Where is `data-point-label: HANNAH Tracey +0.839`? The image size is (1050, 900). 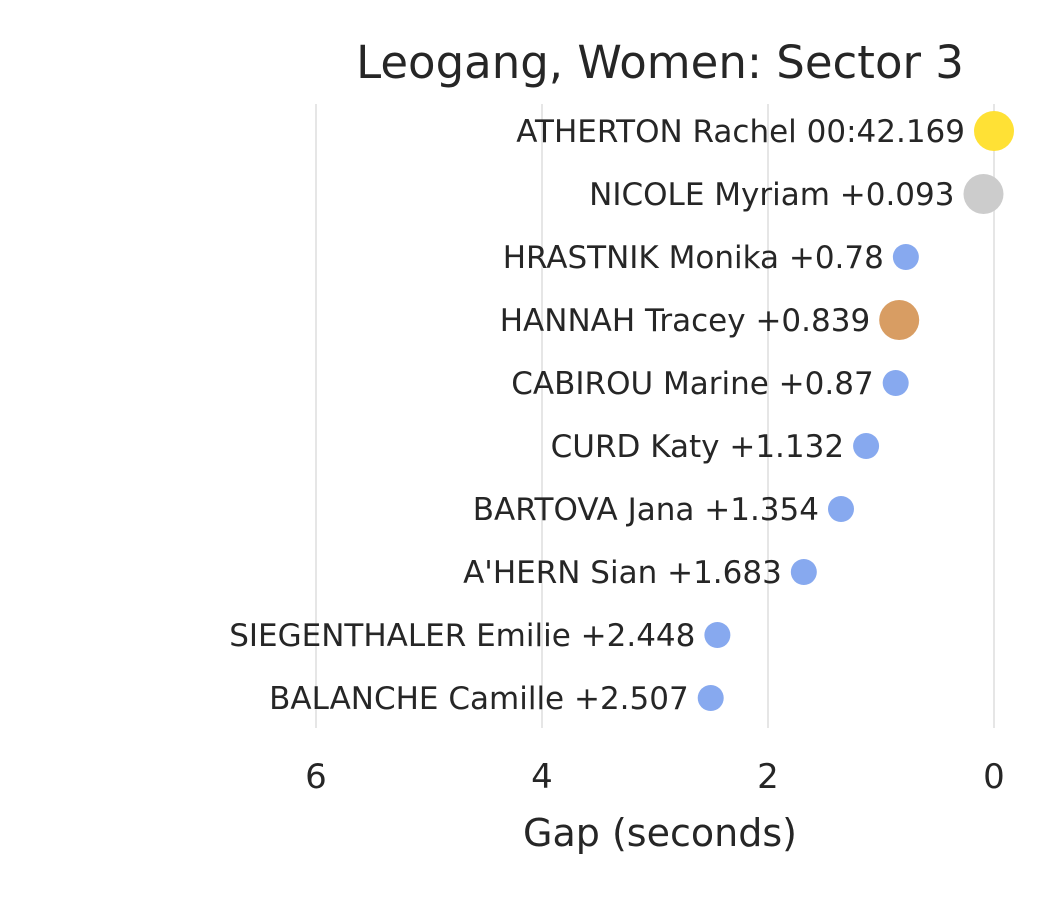
data-point-label: HANNAH Tracey +0.839 is located at coordinates (685, 321).